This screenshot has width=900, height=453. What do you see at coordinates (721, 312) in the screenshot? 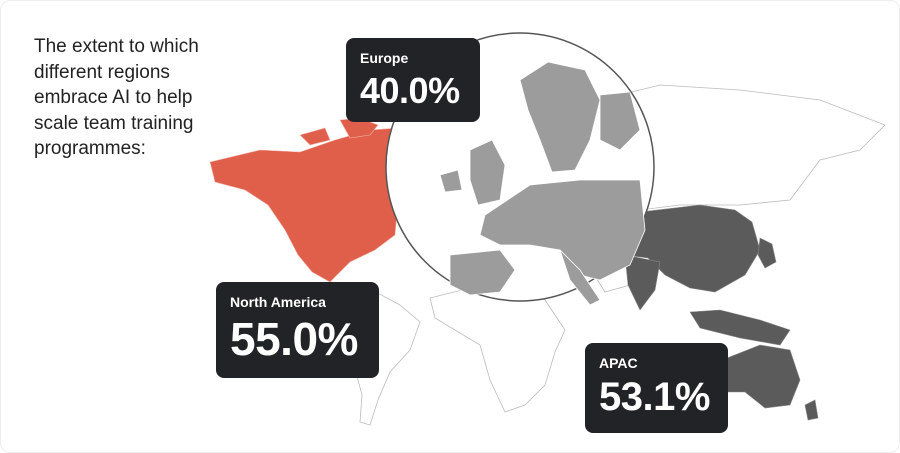
I see `apac` at bounding box center [721, 312].